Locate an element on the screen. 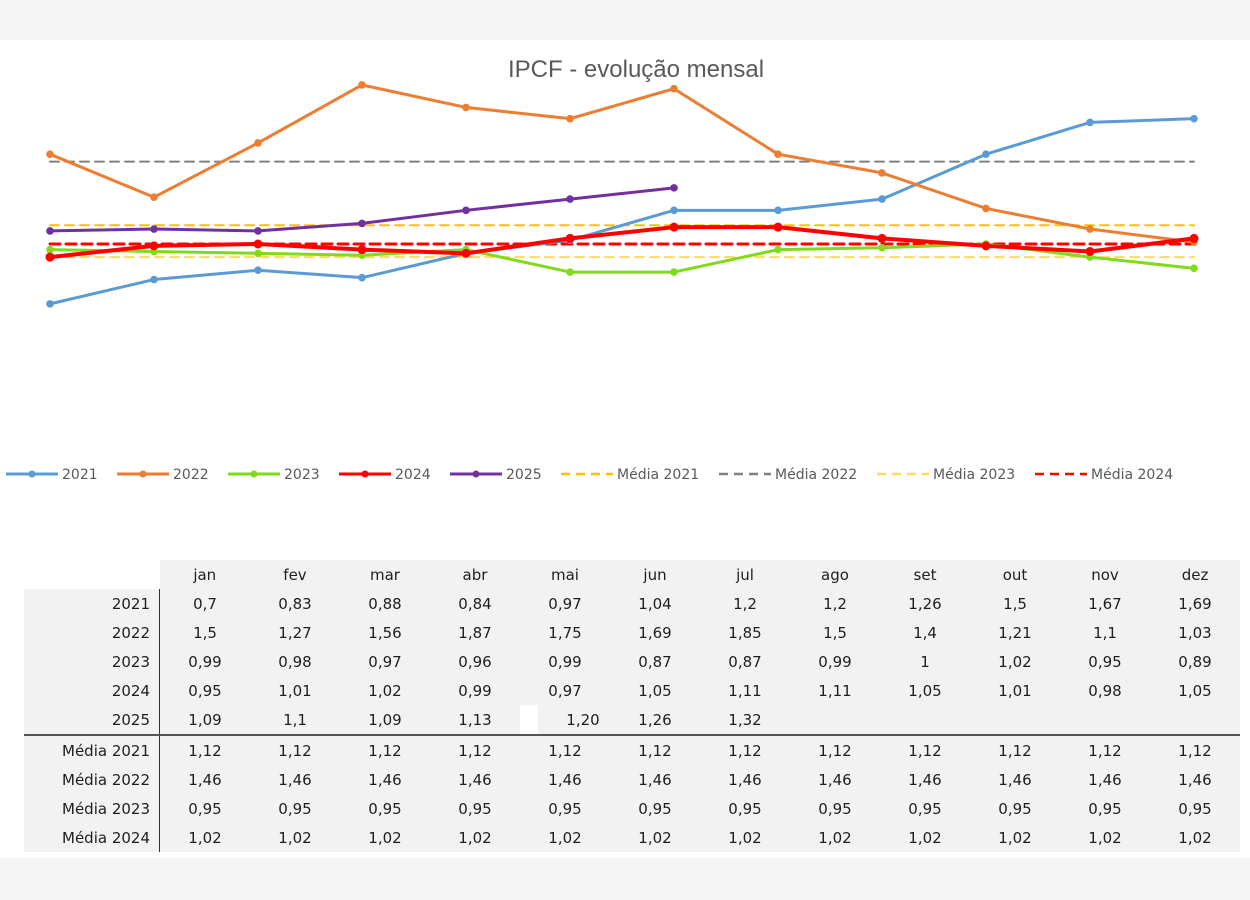  table-cell: 1,69 is located at coordinates (1195, 603).